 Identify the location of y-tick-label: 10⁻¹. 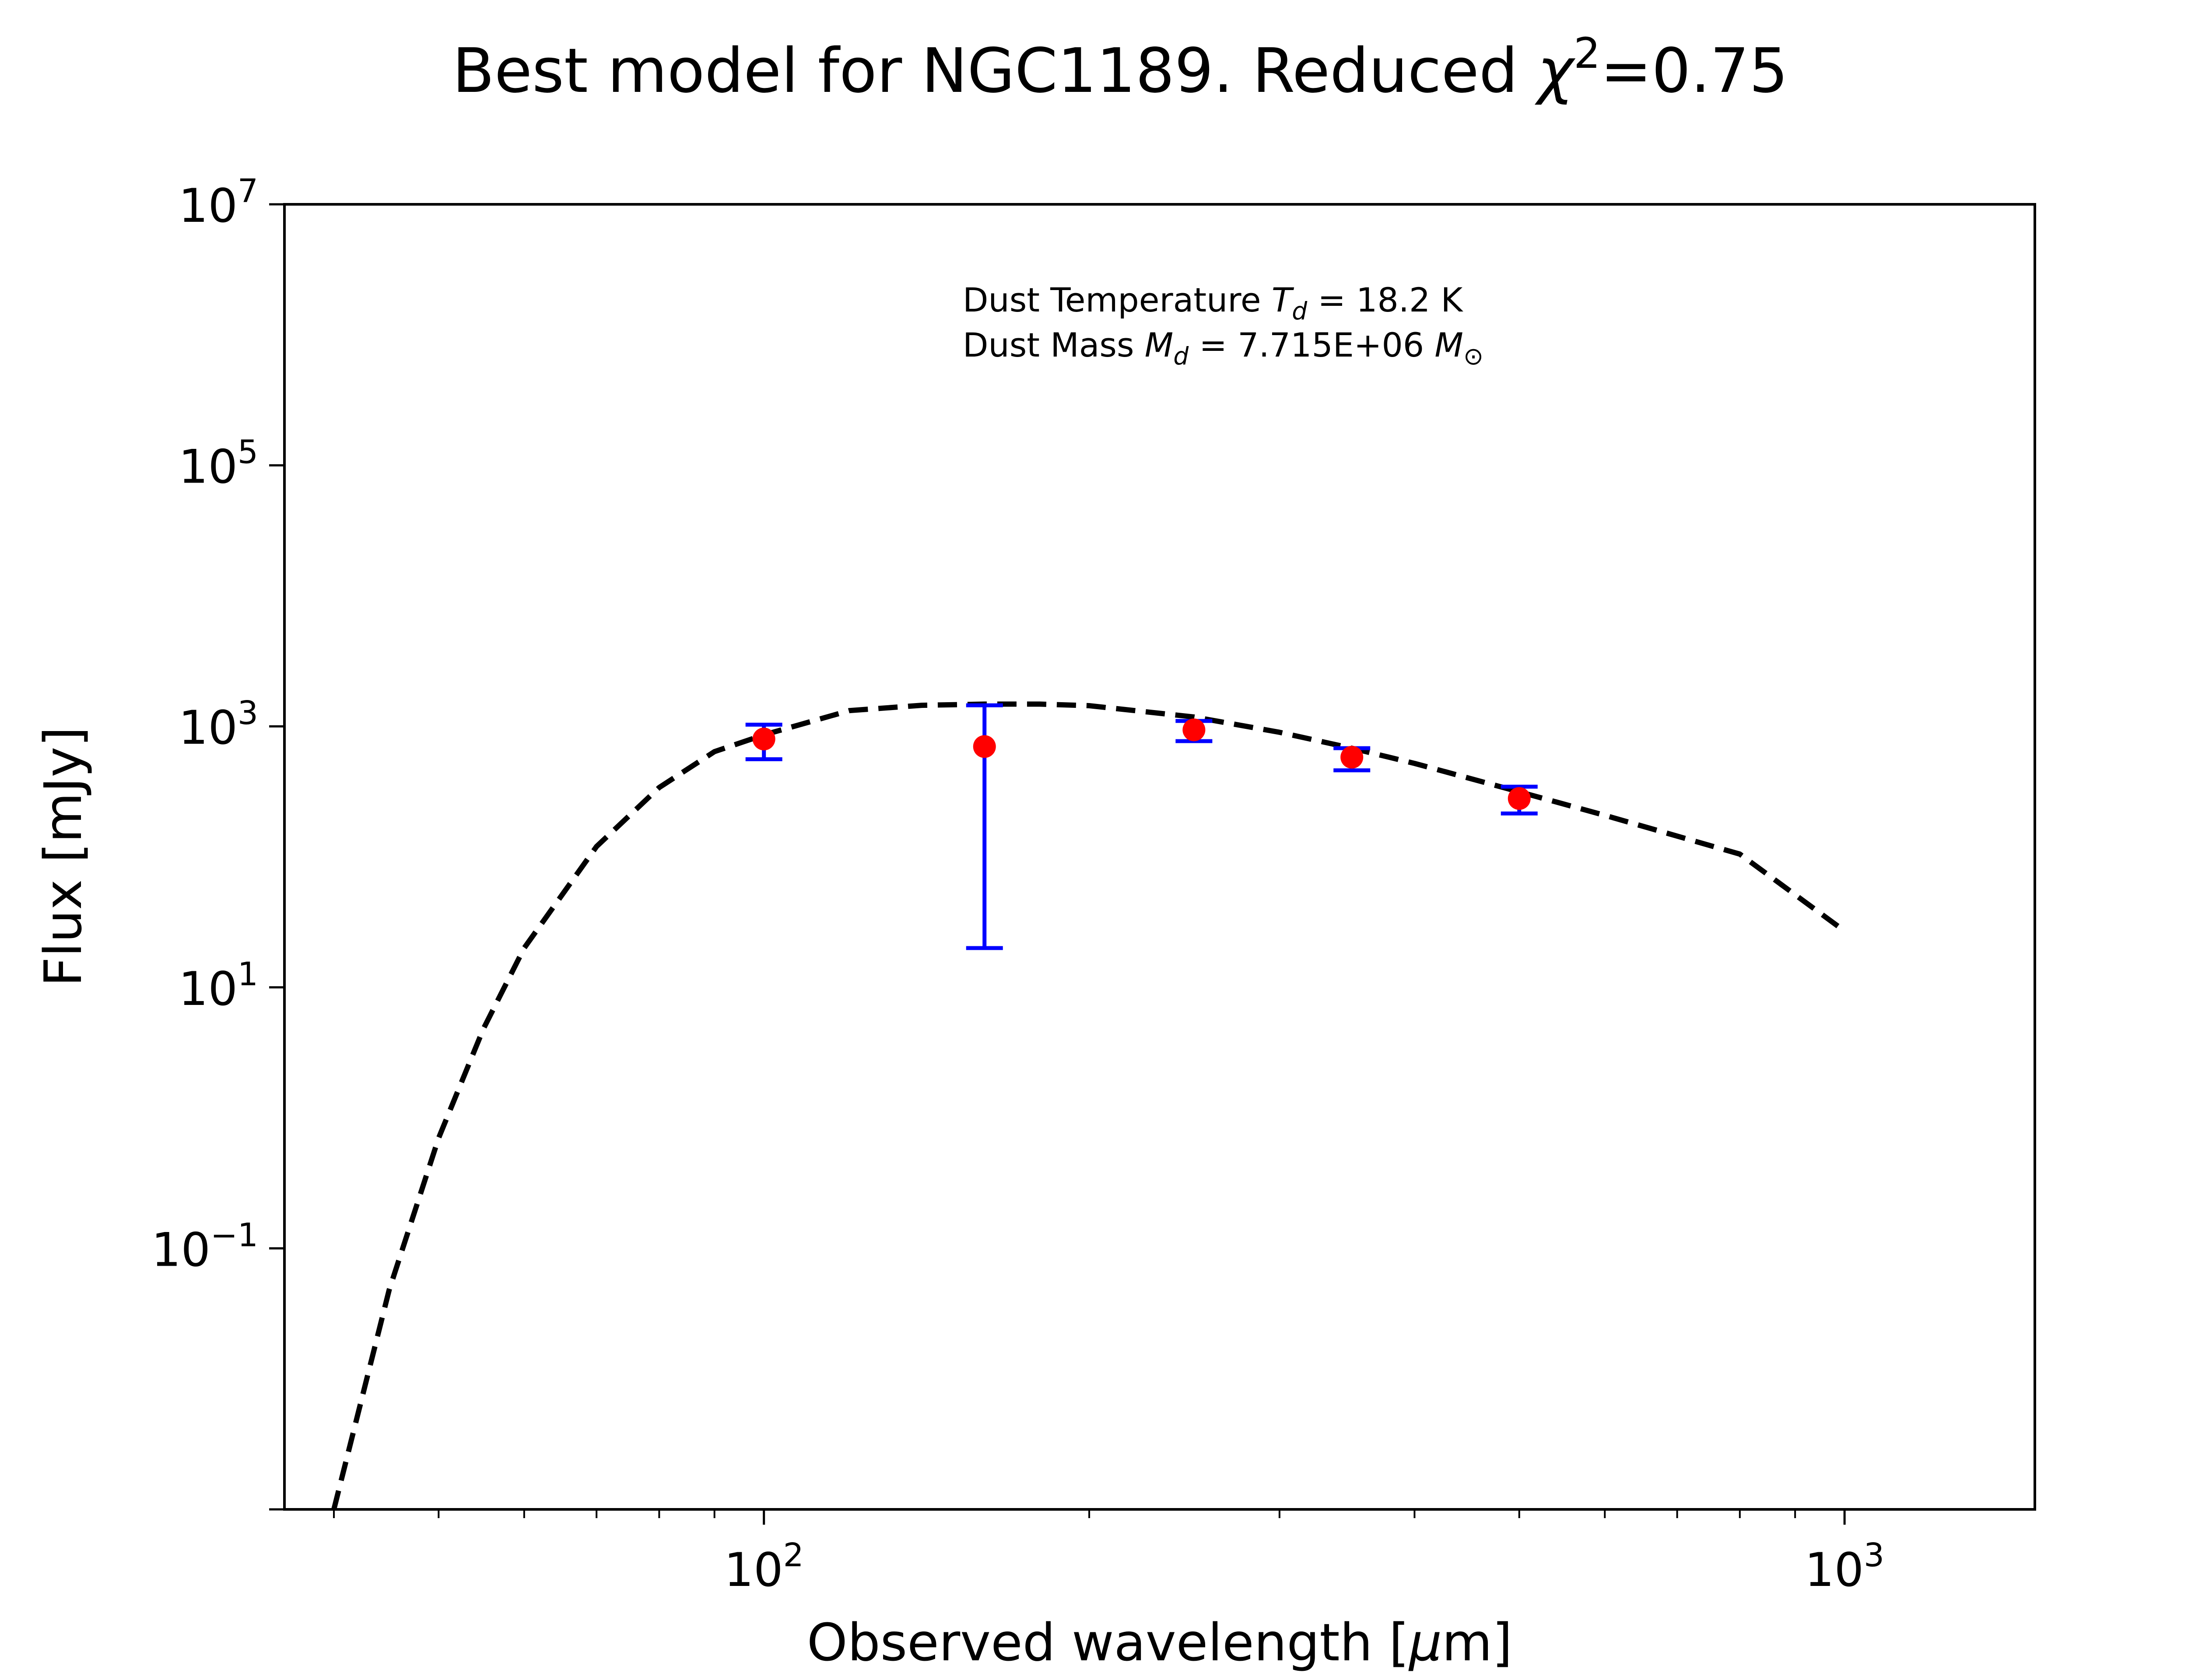
(204, 1246).